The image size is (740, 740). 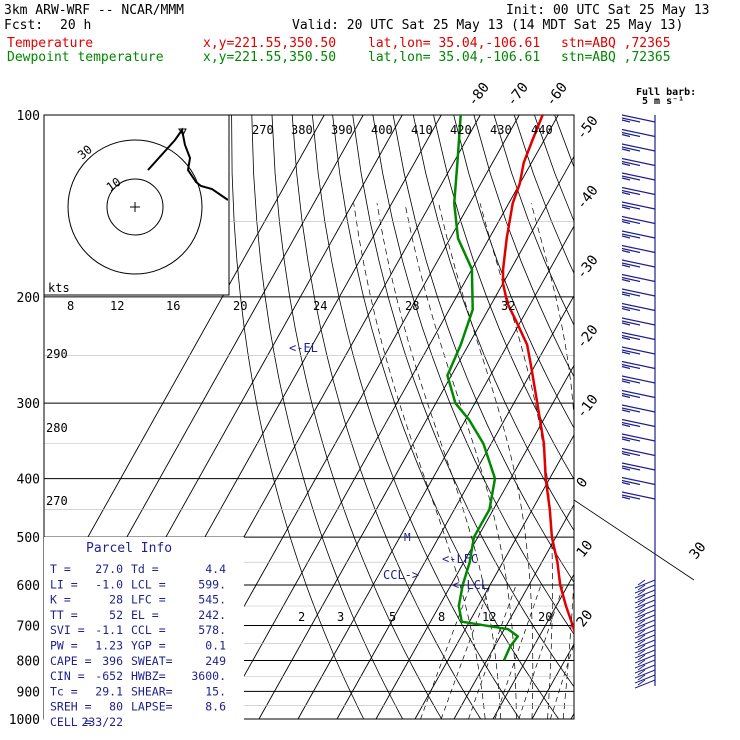 What do you see at coordinates (302, 130) in the screenshot?
I see `theta-label: 380` at bounding box center [302, 130].